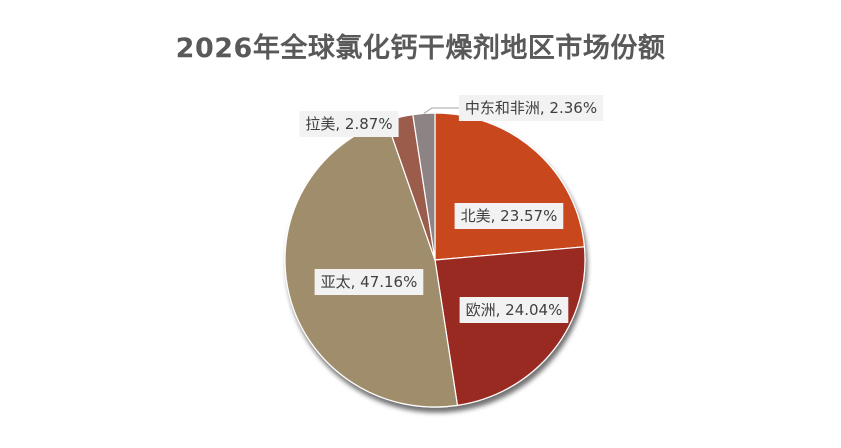 The height and width of the screenshot is (448, 841). I want to click on data-label-asia-pacific-box, so click(369, 282).